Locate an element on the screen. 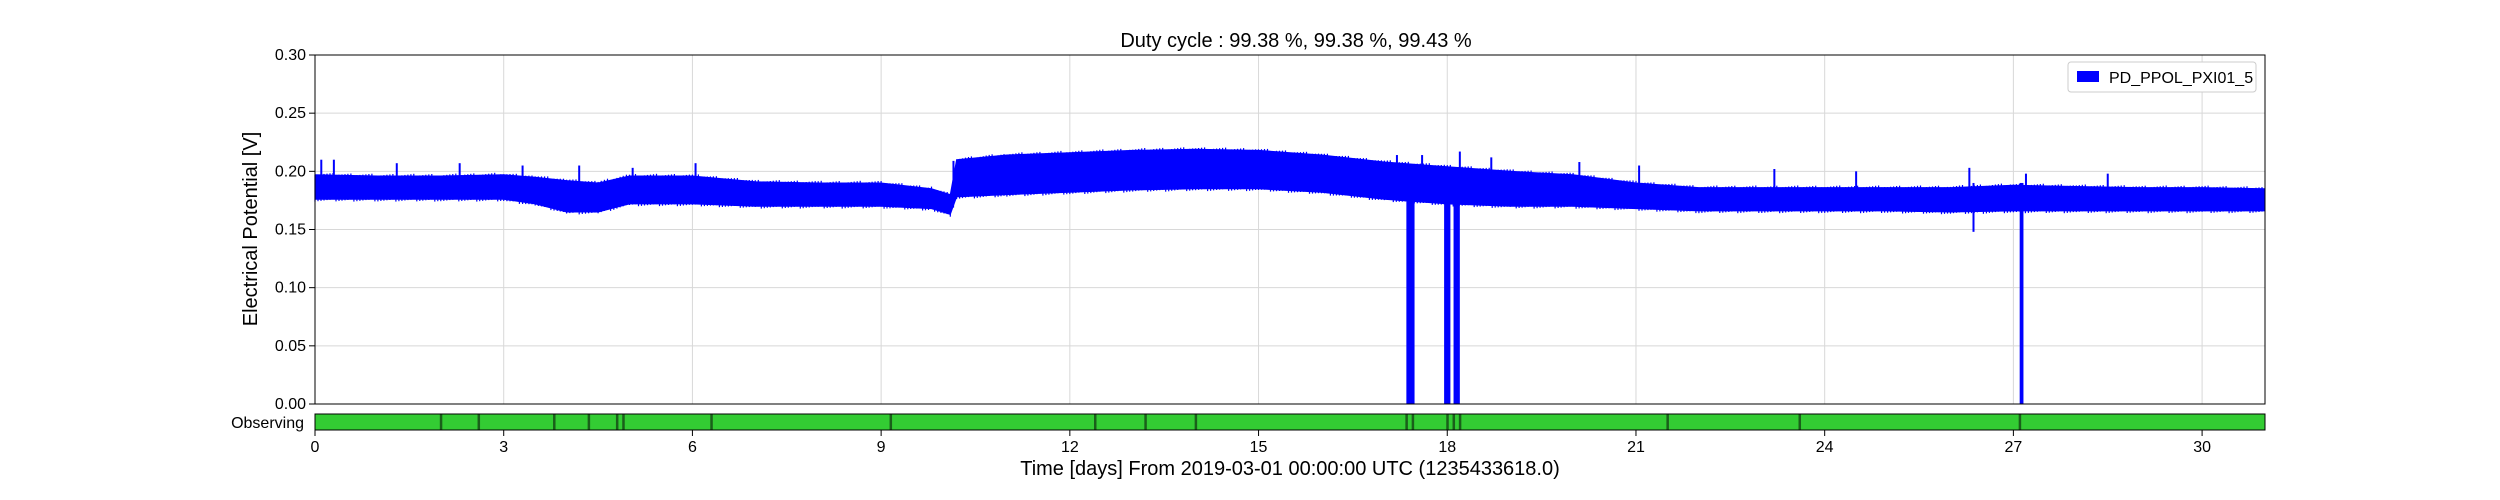  legend-label: PD_PPOL_PXI01_5 is located at coordinates (2181, 78).